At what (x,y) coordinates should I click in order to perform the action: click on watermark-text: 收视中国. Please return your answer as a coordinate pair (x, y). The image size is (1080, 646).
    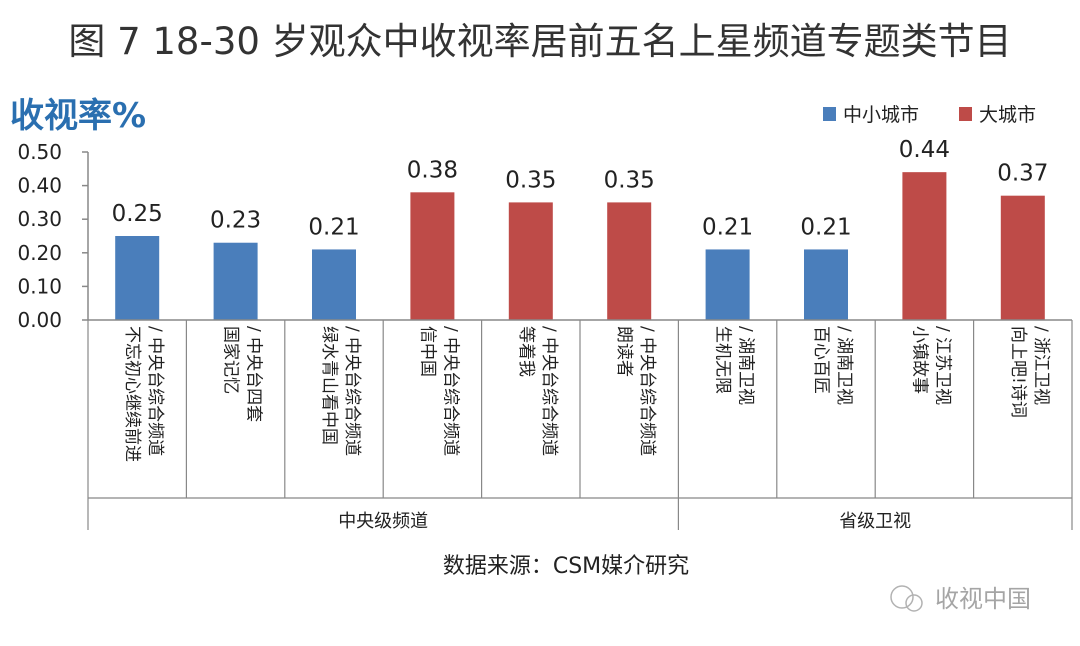
    Looking at the image, I should click on (983, 599).